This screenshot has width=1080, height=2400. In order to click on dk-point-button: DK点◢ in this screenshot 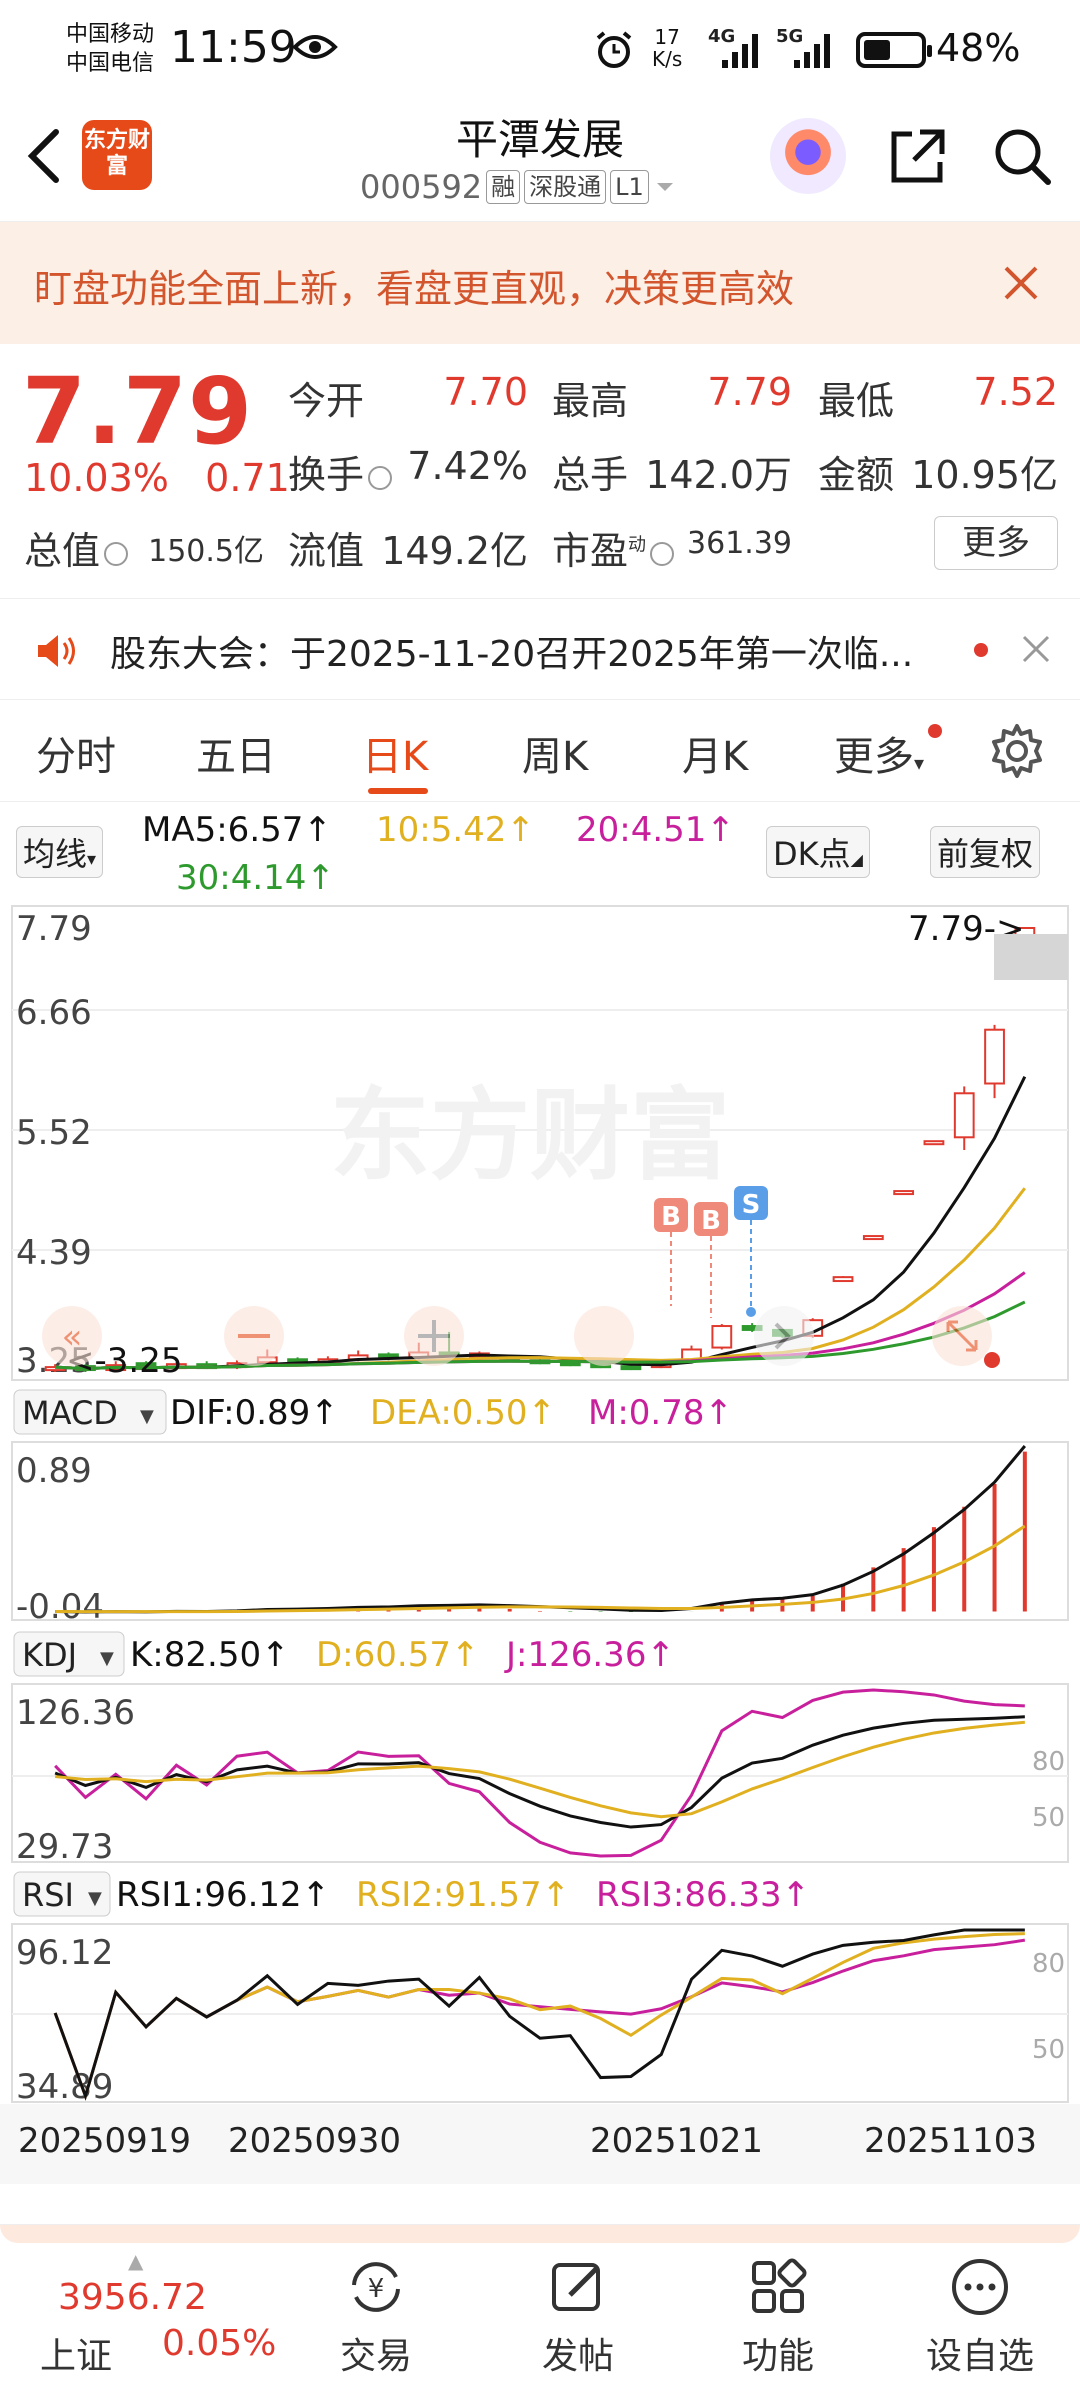, I will do `click(818, 852)`.